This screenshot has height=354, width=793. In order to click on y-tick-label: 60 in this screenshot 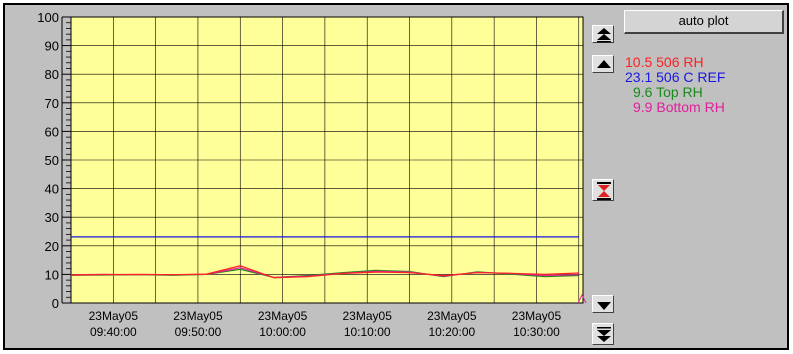, I will do `click(52, 131)`.